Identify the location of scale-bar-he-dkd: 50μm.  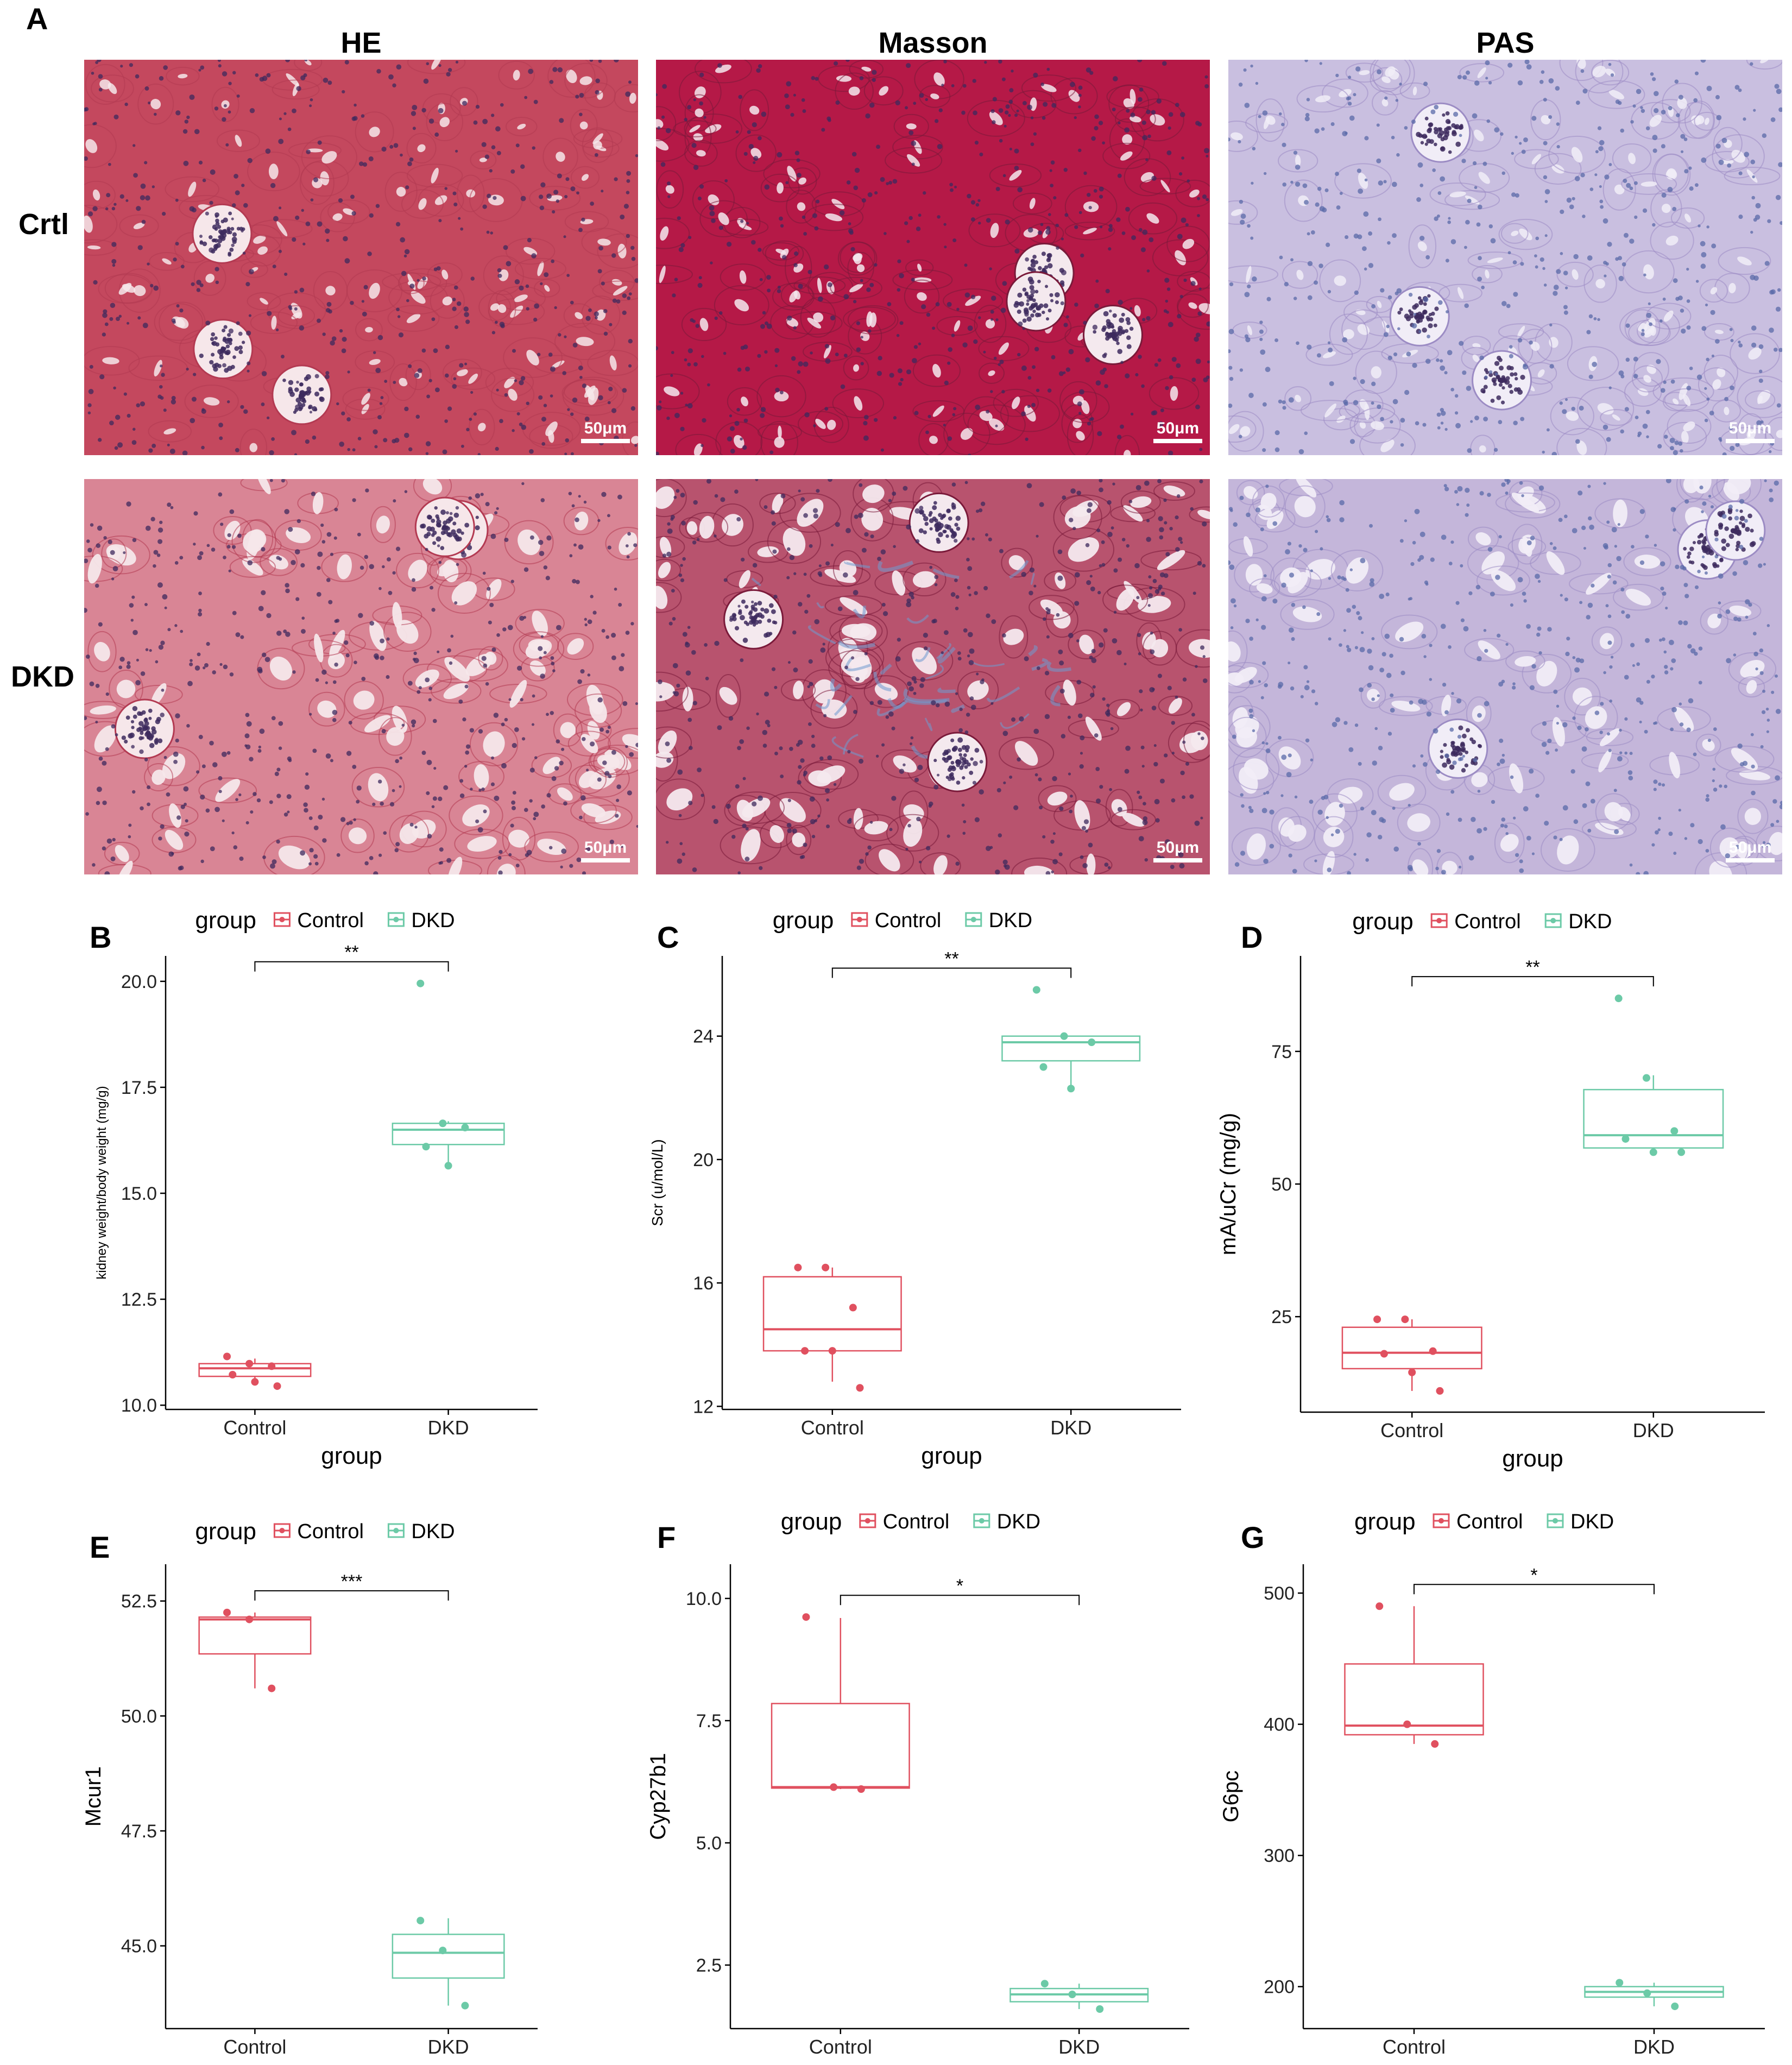
(606, 850).